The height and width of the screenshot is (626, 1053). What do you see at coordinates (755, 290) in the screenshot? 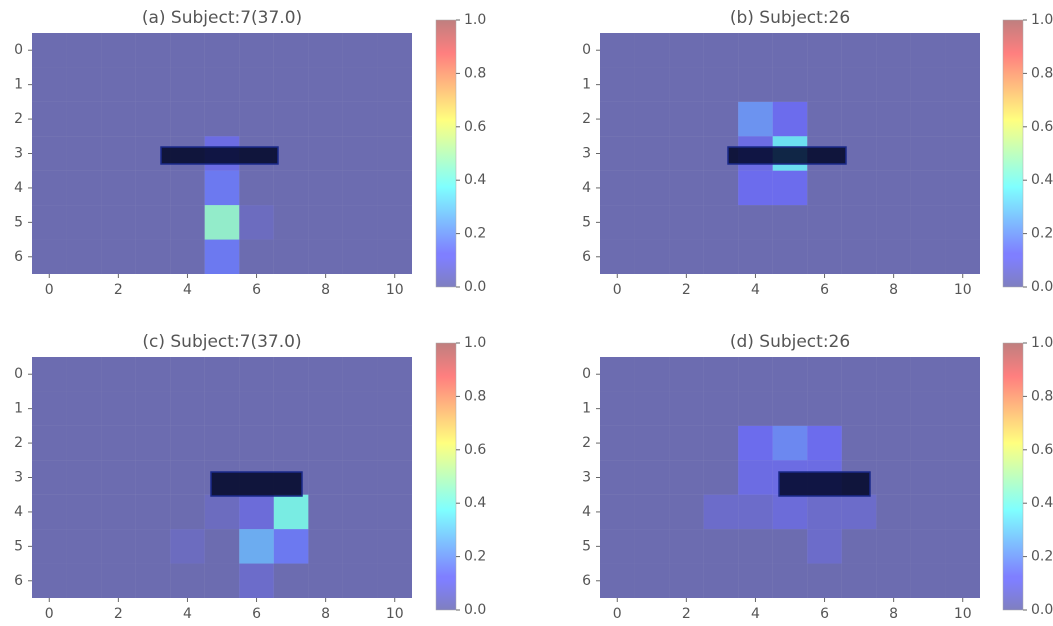
I see `x-tick-label: 4` at bounding box center [755, 290].